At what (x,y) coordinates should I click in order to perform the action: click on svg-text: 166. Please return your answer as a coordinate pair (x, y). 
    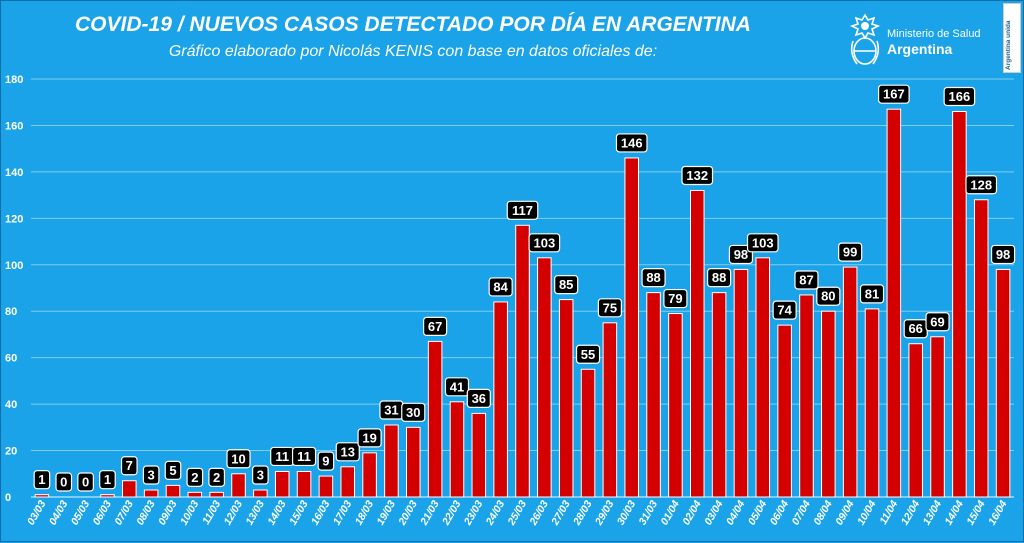
    Looking at the image, I should click on (960, 96).